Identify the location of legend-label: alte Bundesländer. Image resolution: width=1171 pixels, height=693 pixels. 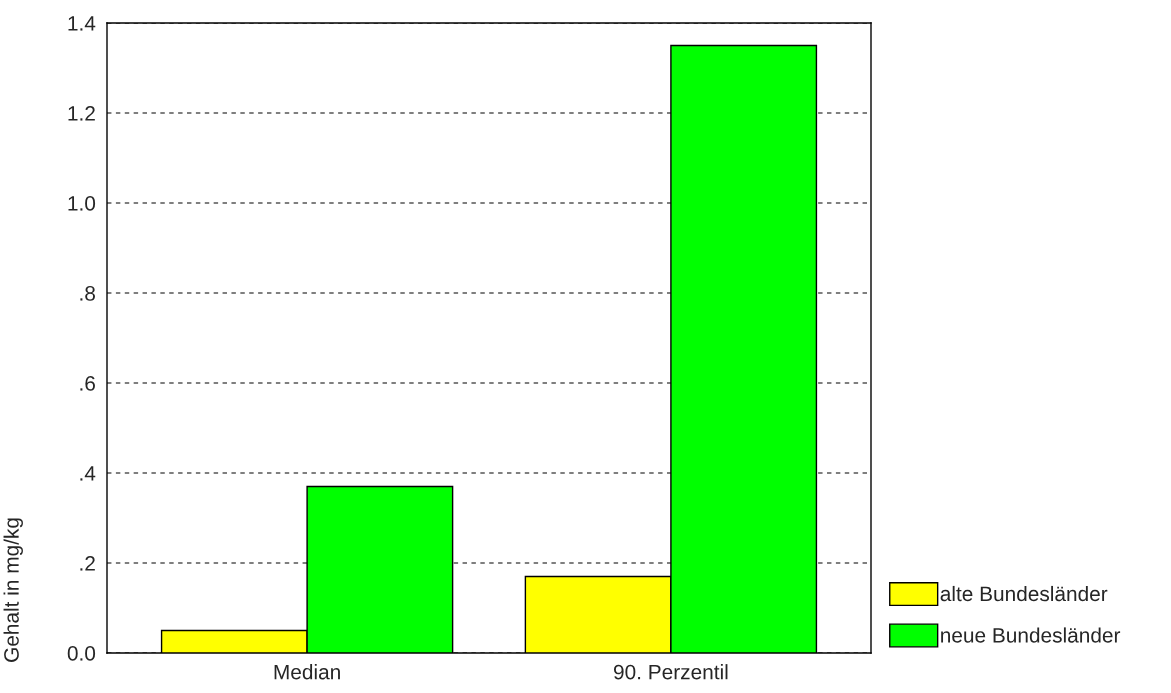
(1024, 593).